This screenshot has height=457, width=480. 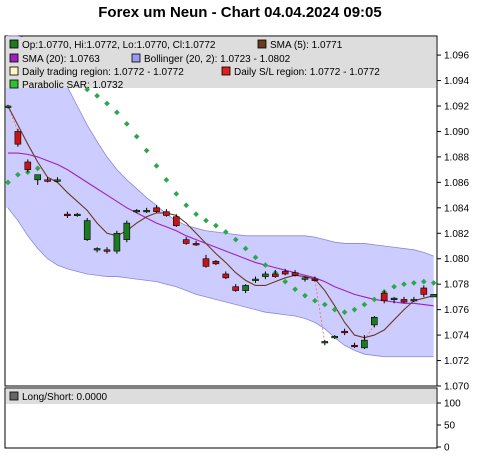 What do you see at coordinates (456, 361) in the screenshot?
I see `y-tick-label: 1.072` at bounding box center [456, 361].